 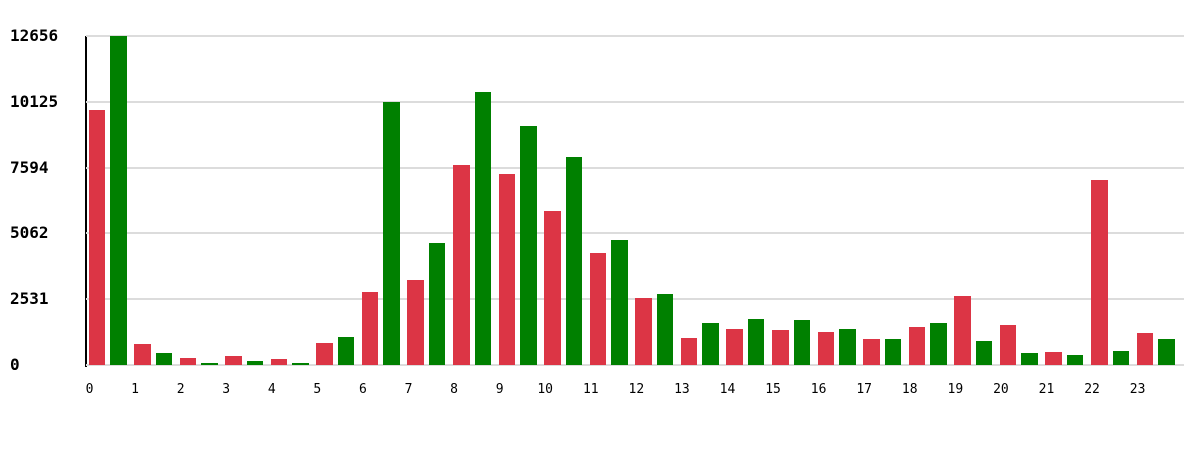 I want to click on bar-hour-16-green, so click(x=847, y=346).